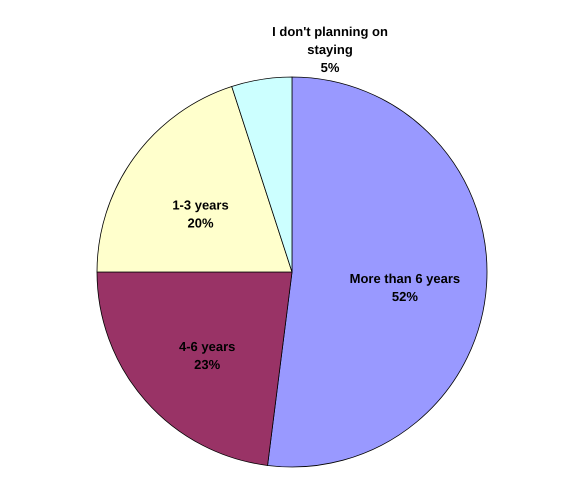 The image size is (584, 504). Describe the element at coordinates (200, 205) in the screenshot. I see `slice-label: 1-3 years` at that location.